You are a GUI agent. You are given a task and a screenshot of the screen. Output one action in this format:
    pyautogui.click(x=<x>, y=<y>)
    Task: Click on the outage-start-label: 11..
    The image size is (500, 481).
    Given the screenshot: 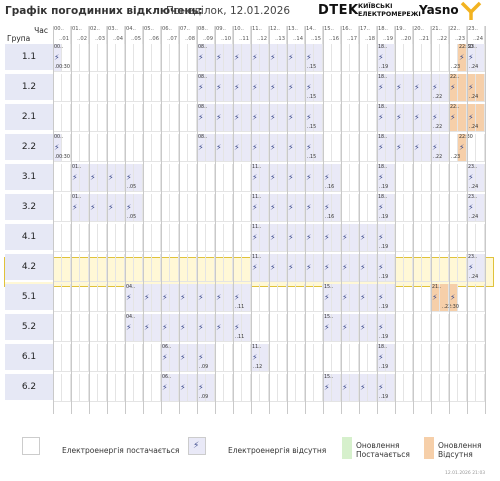 What is the action you would take?
    pyautogui.click(x=257, y=197)
    